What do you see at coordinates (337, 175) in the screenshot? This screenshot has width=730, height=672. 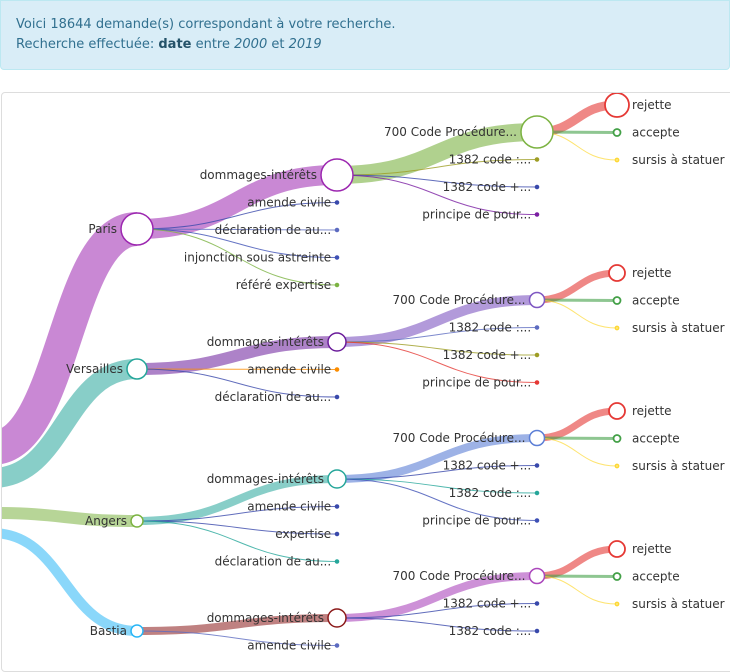 I see `branch-node-0-0-circle` at bounding box center [337, 175].